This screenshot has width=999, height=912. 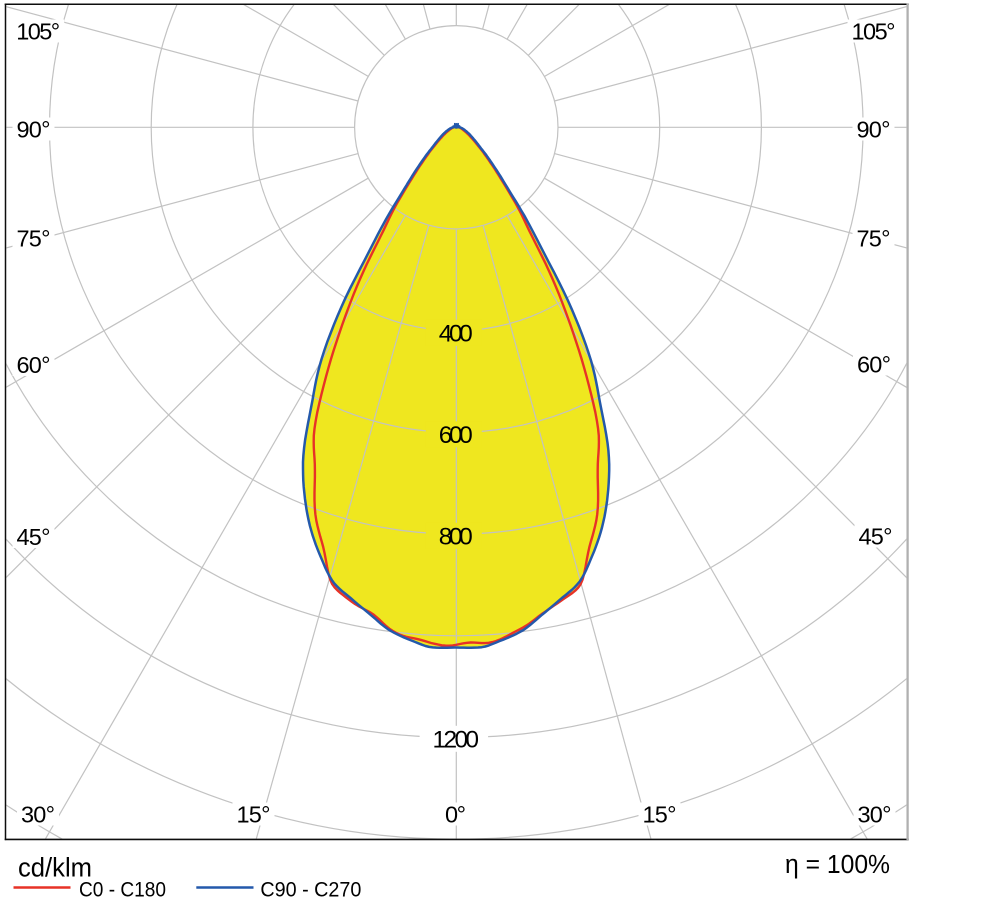 What do you see at coordinates (122, 889) in the screenshot?
I see `svg-text: C0 - C180` at bounding box center [122, 889].